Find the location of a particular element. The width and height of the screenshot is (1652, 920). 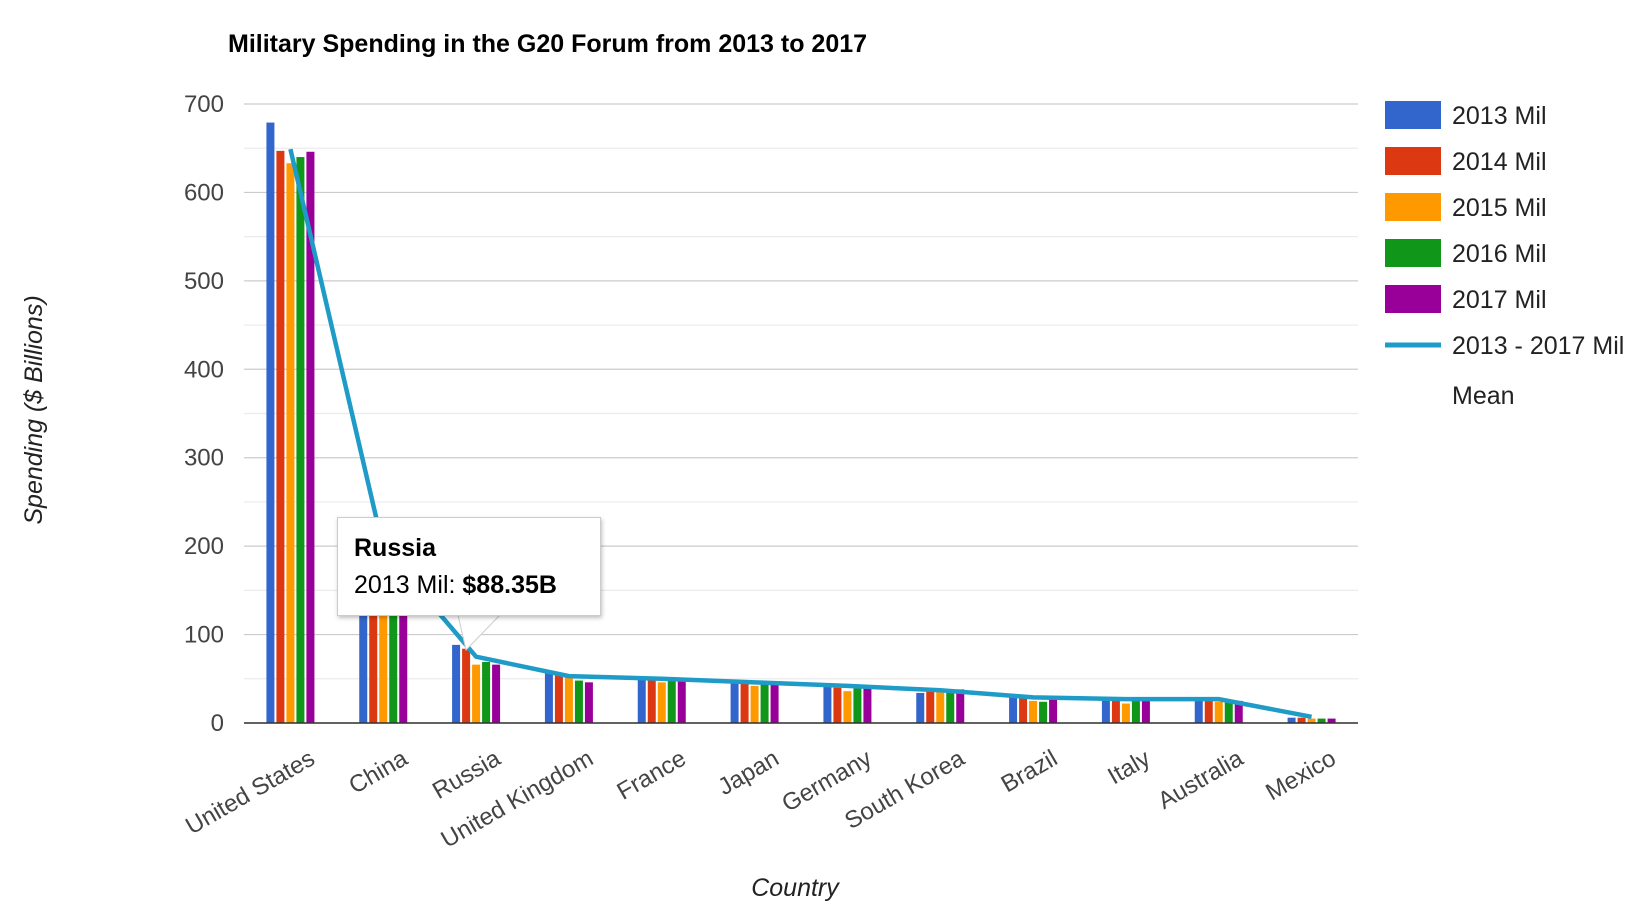

bar-2016-mil-australia is located at coordinates (1228, 711).